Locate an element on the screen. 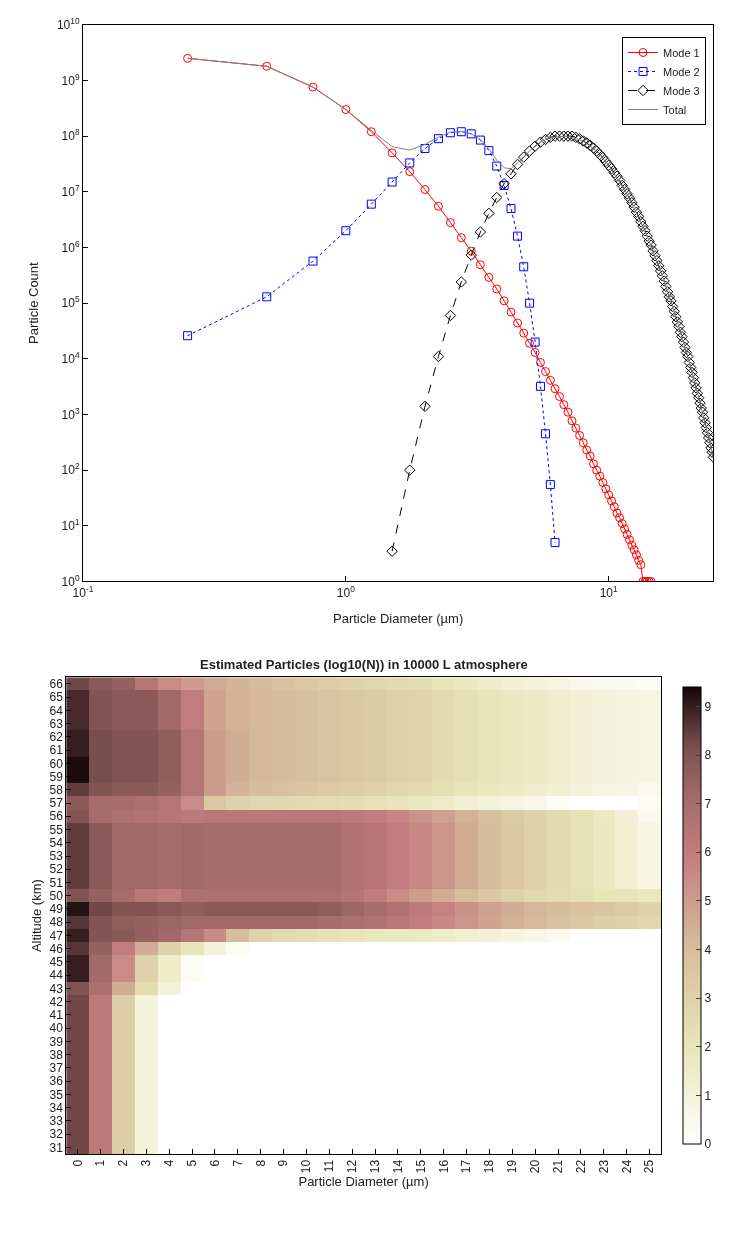  x-tick-label: 10$^{1}$ is located at coordinates (609, 591).